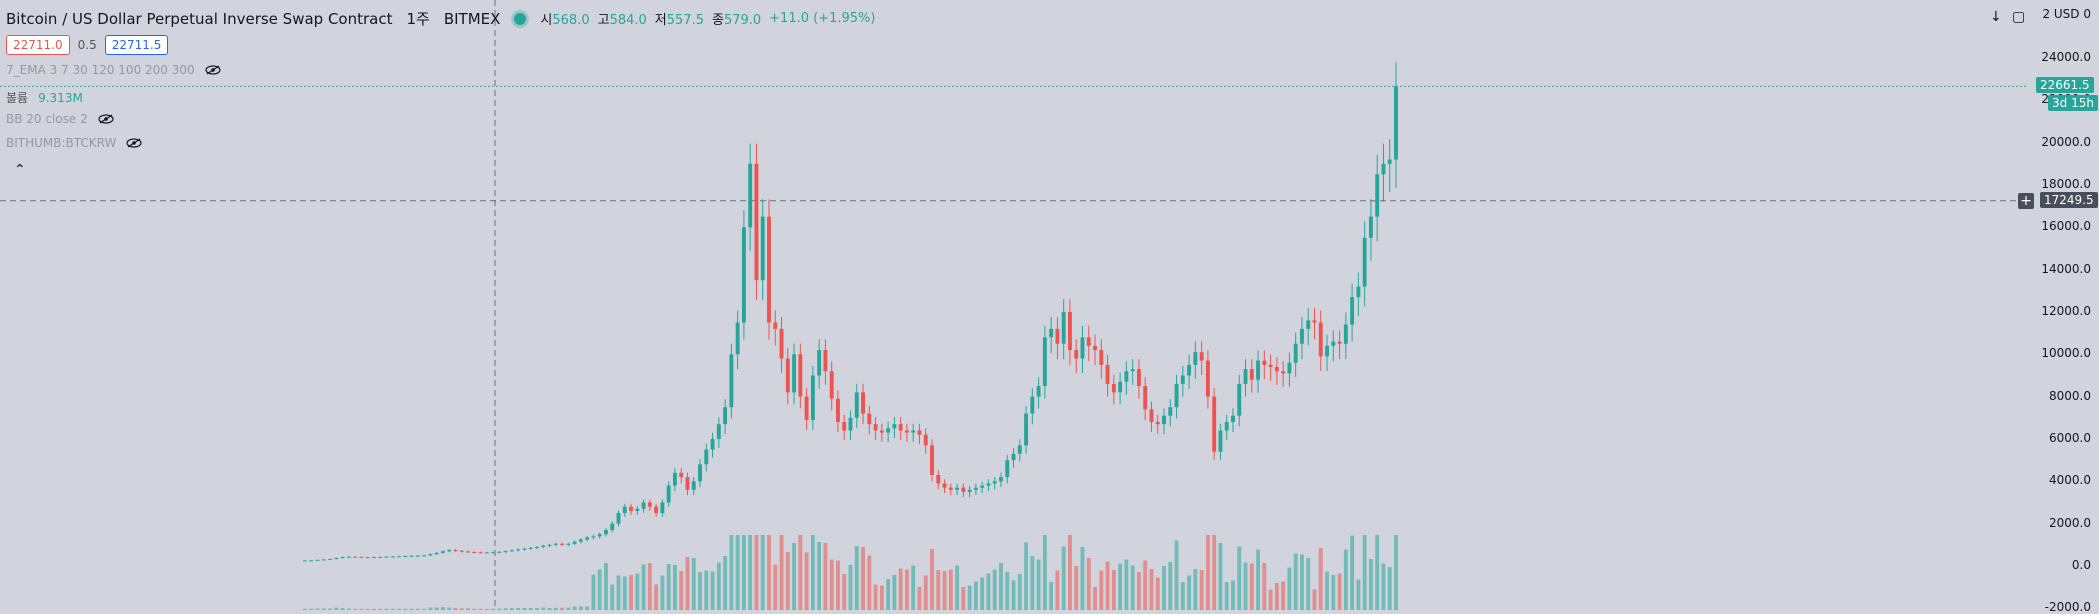  I want to click on ema-indicator: 7_EMA 3 7 30 120 100 200 300, so click(113, 70).